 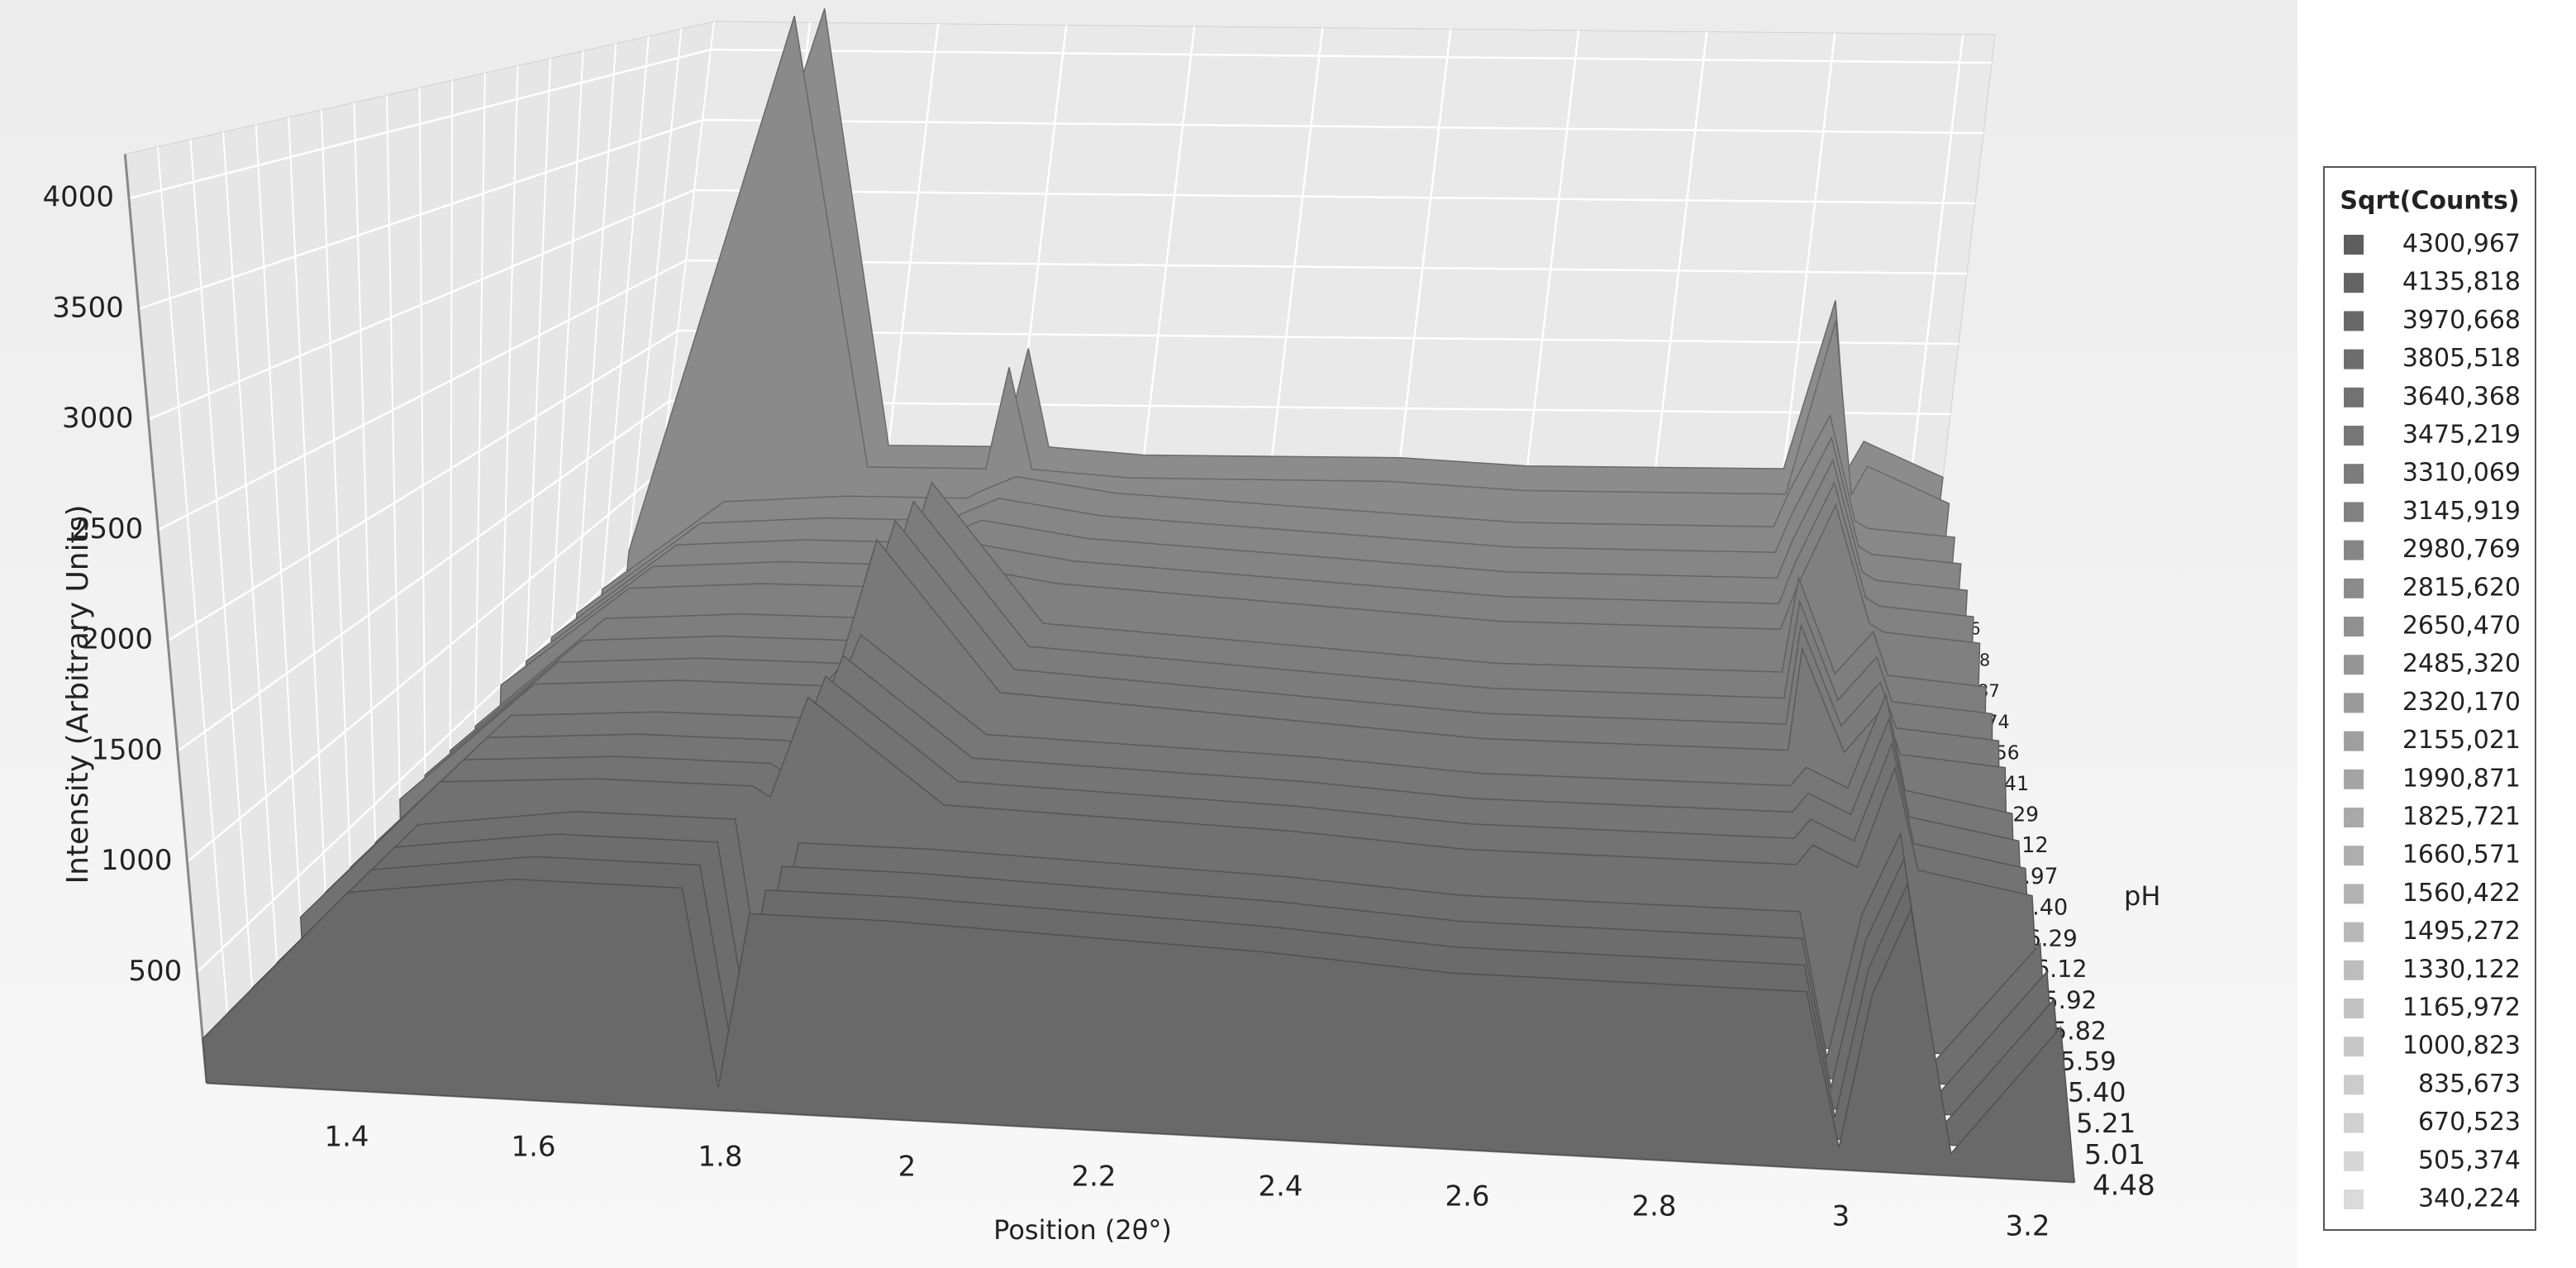 I want to click on x-tick-label: 2.8, so click(x=1654, y=1206).